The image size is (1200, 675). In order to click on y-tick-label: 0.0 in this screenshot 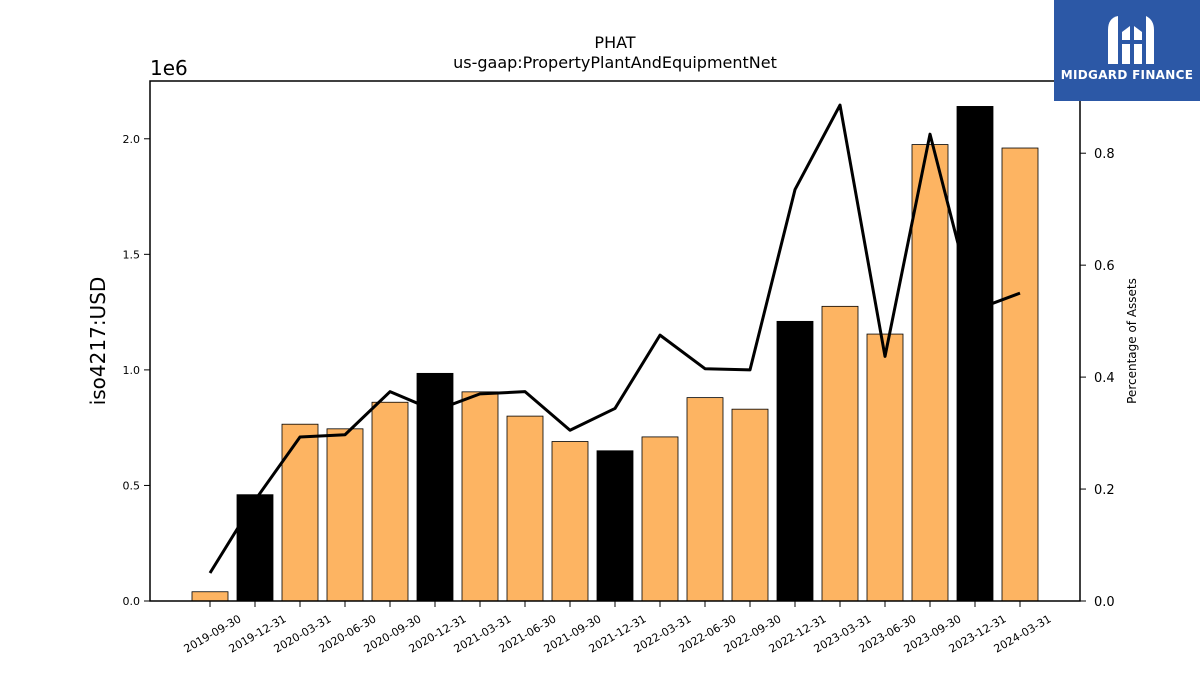, I will do `click(132, 601)`.